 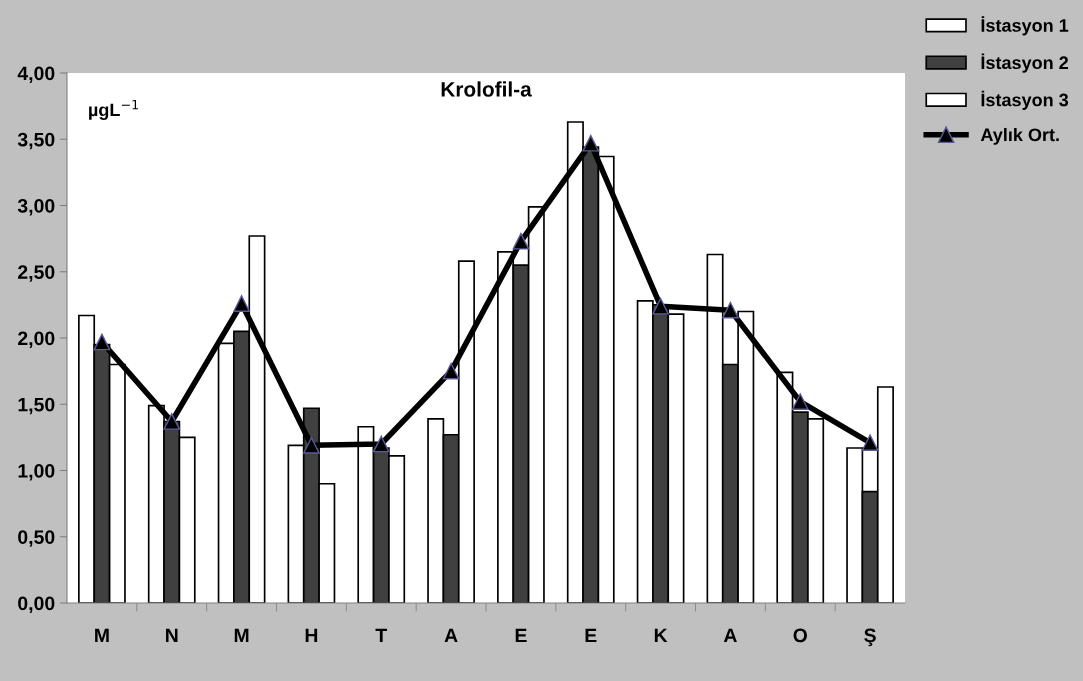 What do you see at coordinates (36, 273) in the screenshot?
I see `y-tick-label: 2,50` at bounding box center [36, 273].